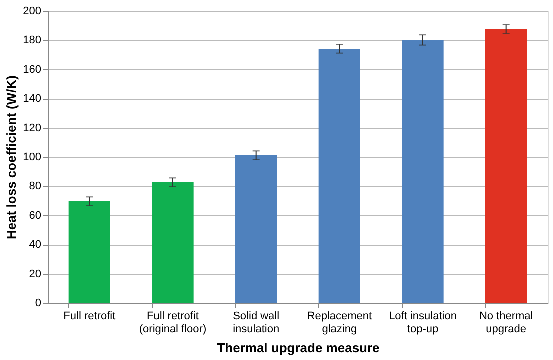 This screenshot has width=553, height=360. I want to click on x-tick-label: Replacement glazing, so click(339, 323).